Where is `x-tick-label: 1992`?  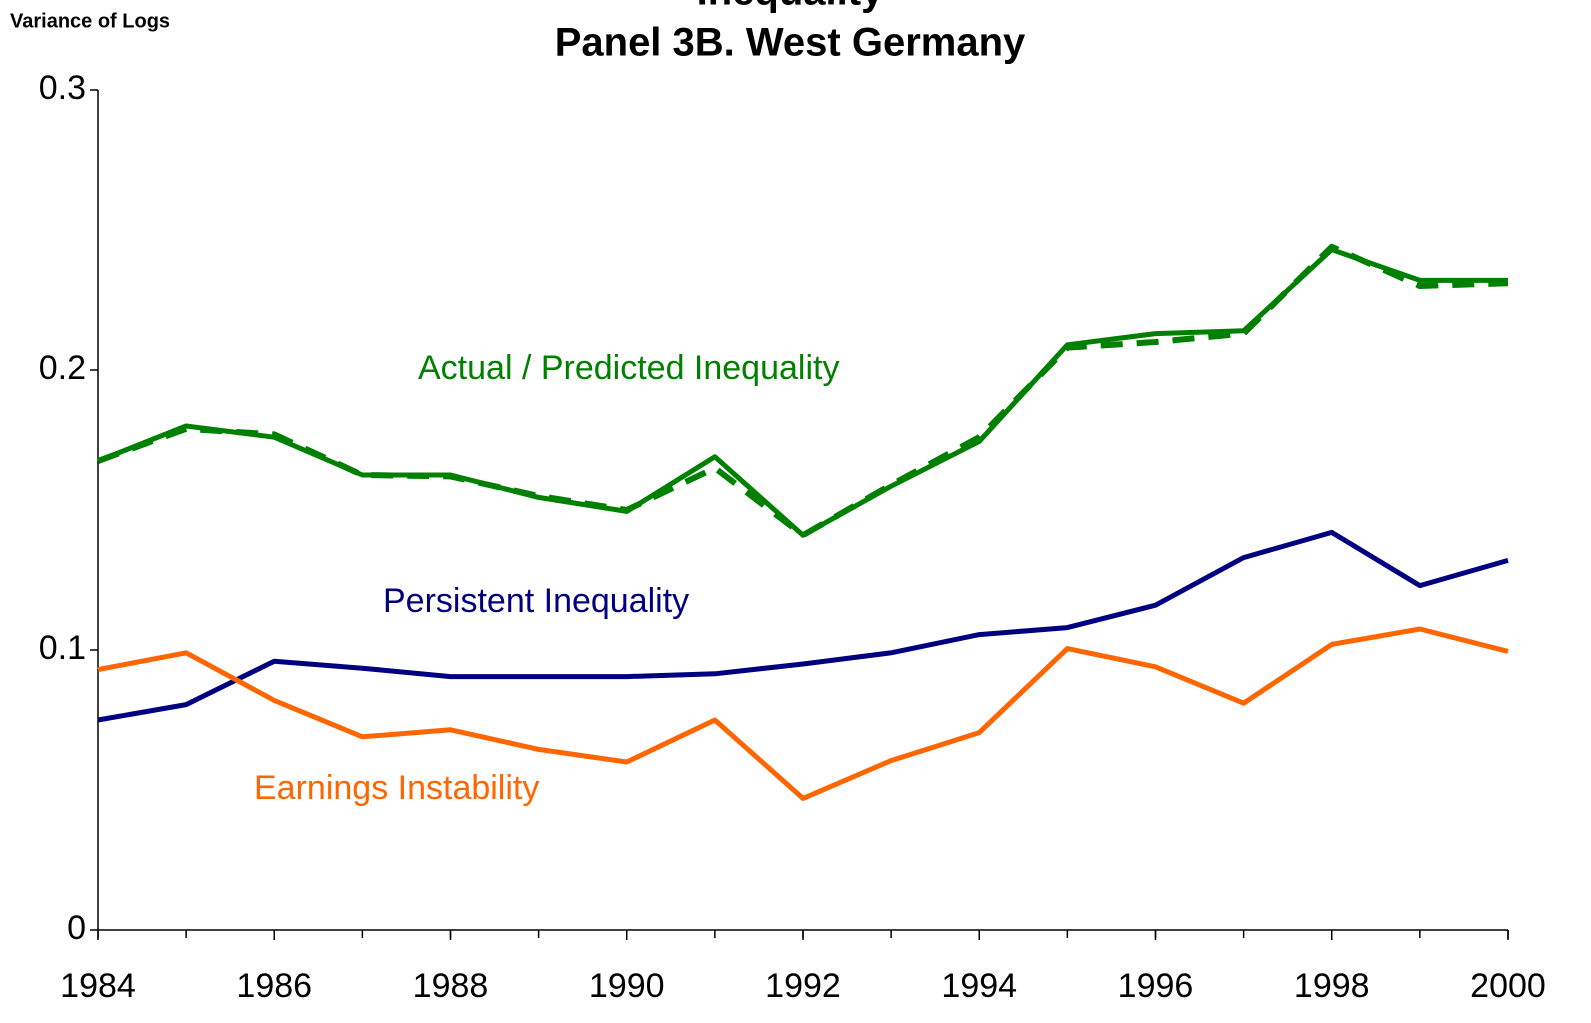
x-tick-label: 1992 is located at coordinates (803, 986).